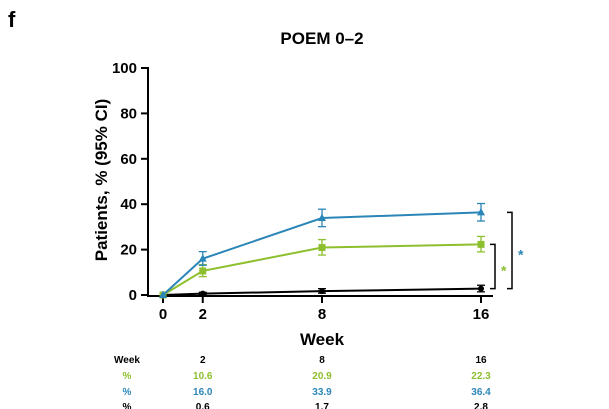  What do you see at coordinates (101, 180) in the screenshot?
I see `y-axis-title: Patients, % (95% CI)` at bounding box center [101, 180].